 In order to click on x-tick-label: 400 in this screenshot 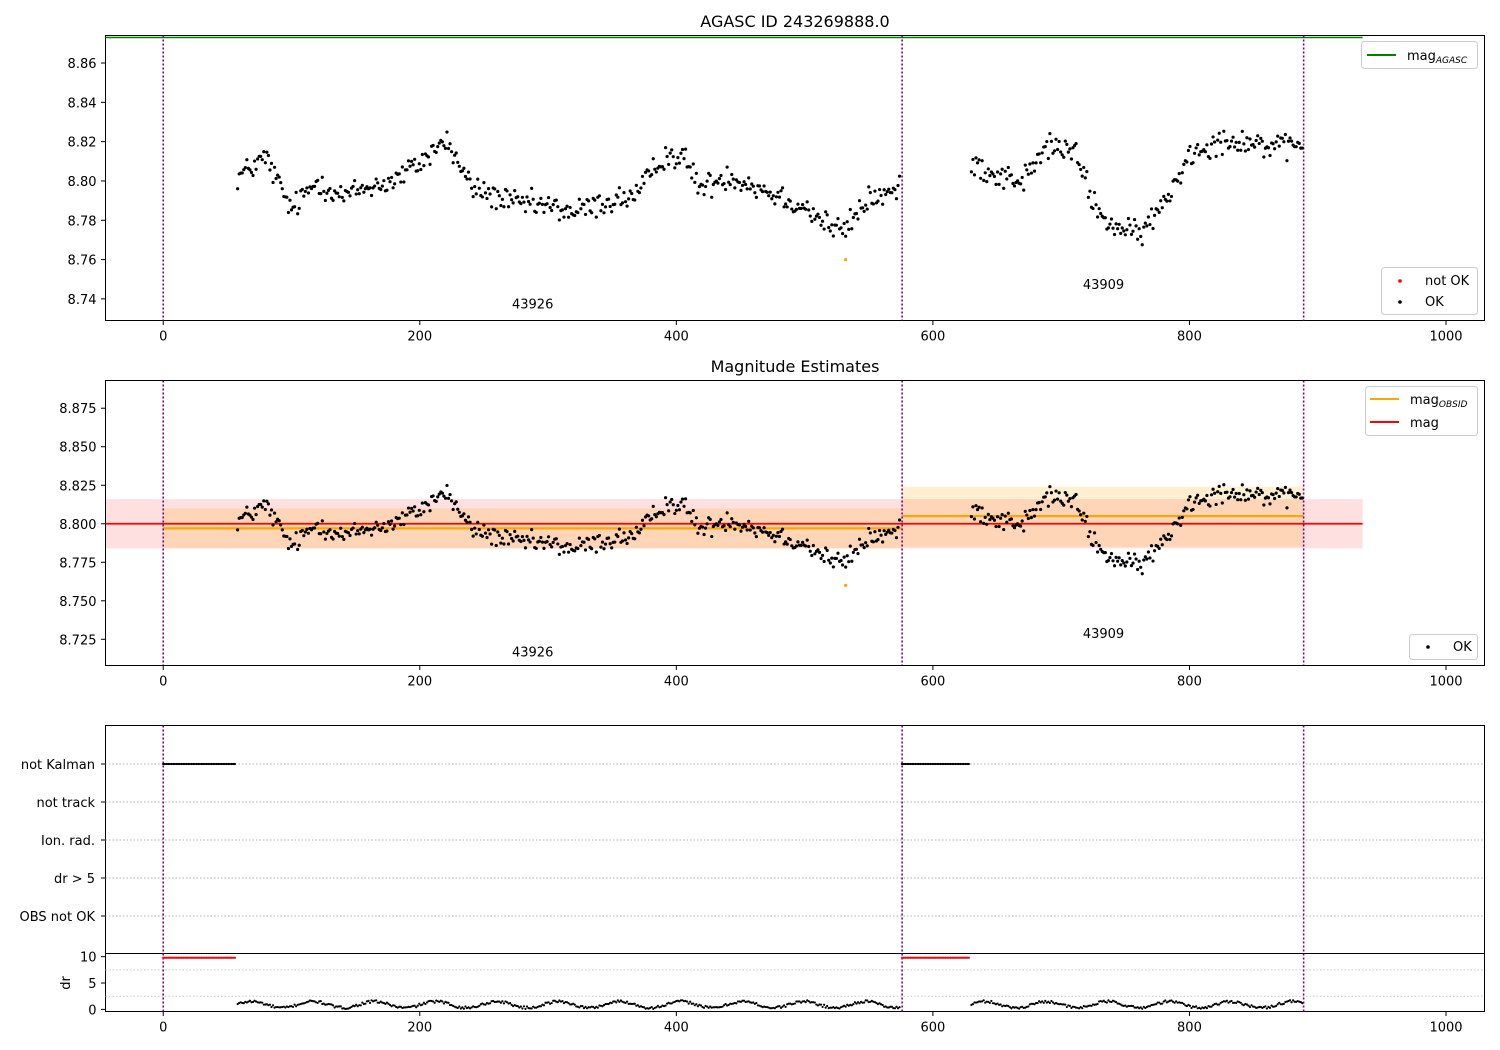, I will do `click(676, 337)`.